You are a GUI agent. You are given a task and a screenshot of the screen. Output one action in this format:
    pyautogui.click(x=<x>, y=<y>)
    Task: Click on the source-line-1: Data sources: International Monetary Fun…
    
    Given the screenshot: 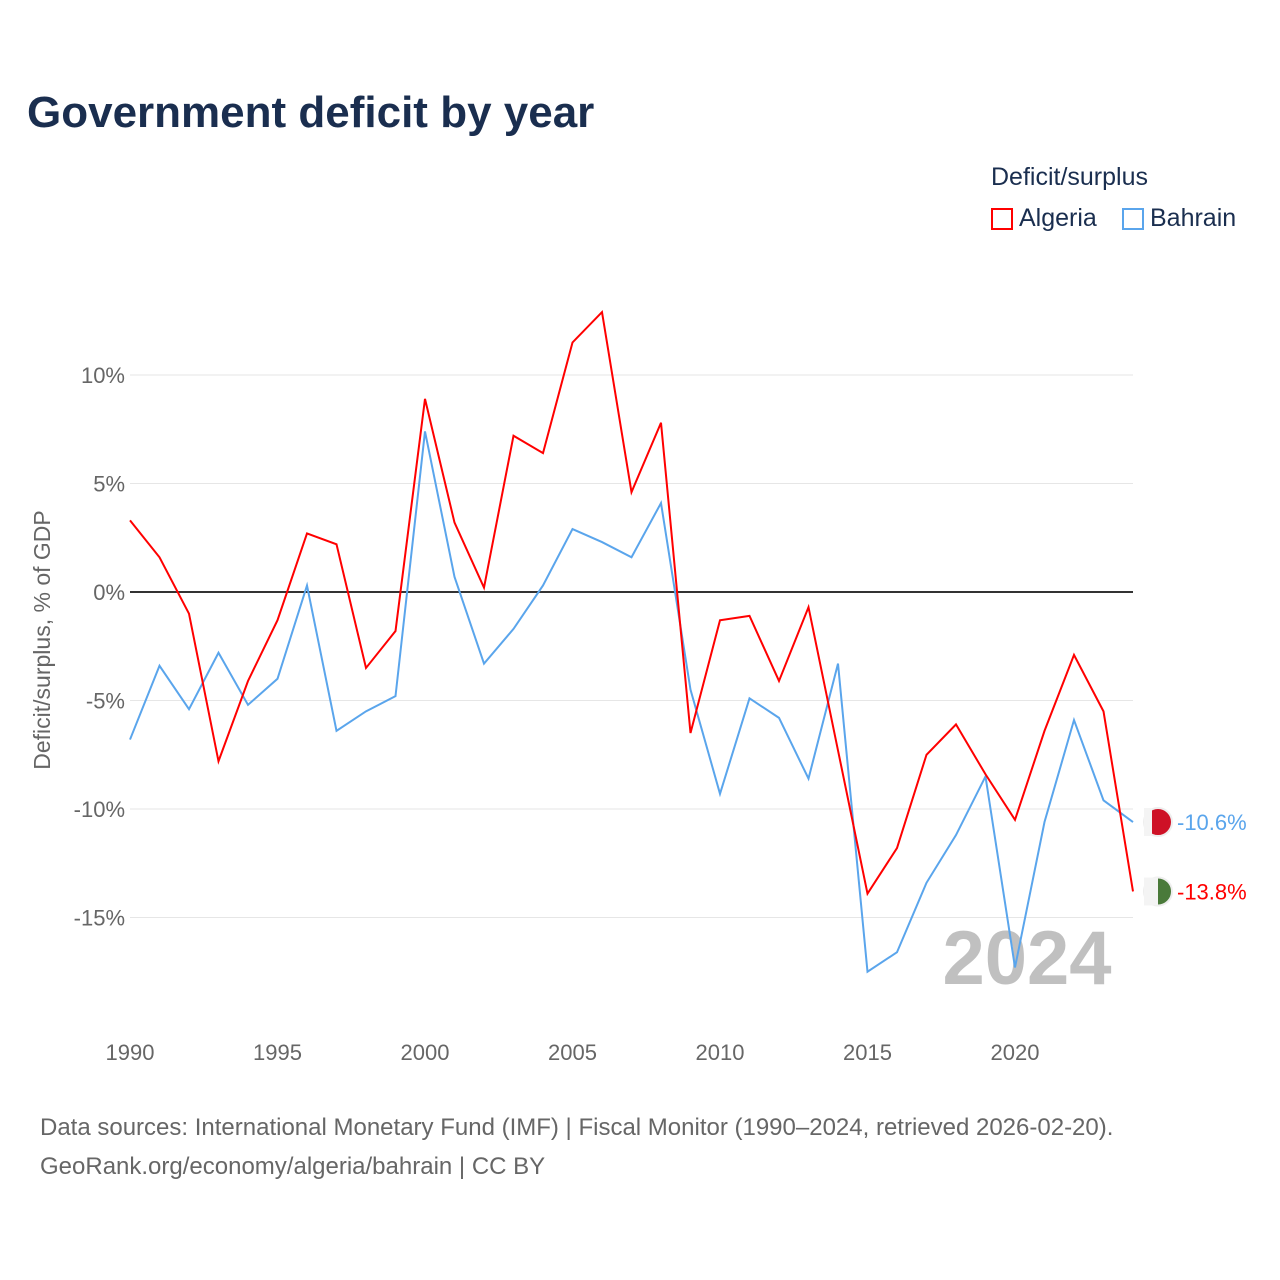 What is the action you would take?
    pyautogui.click(x=577, y=1127)
    